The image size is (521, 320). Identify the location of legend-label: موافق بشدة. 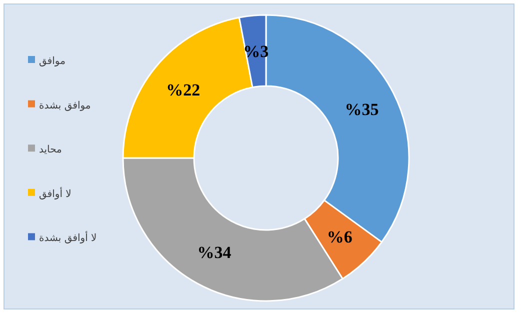
(65, 106).